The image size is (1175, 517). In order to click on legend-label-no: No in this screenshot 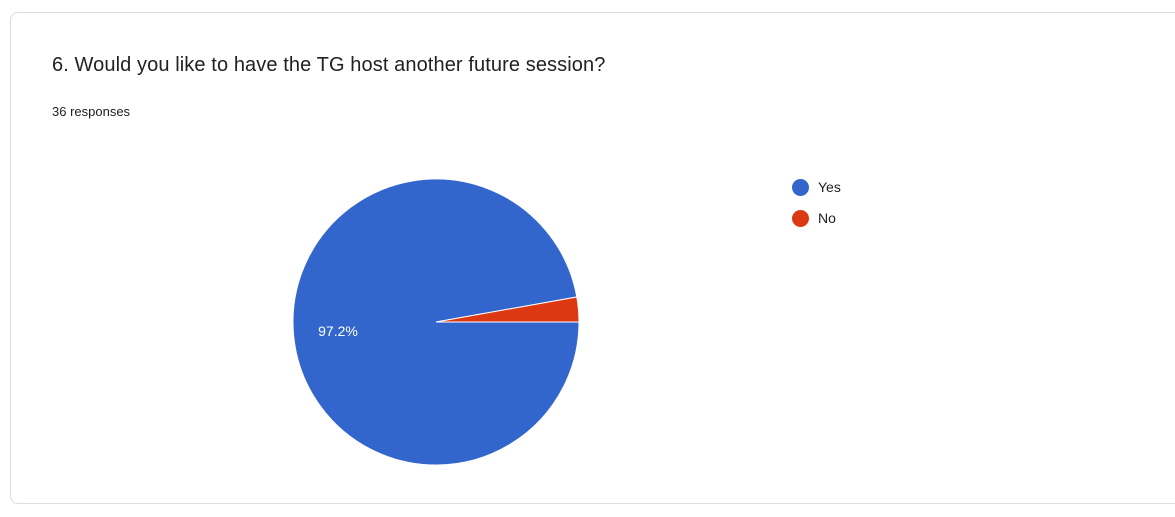, I will do `click(827, 218)`.